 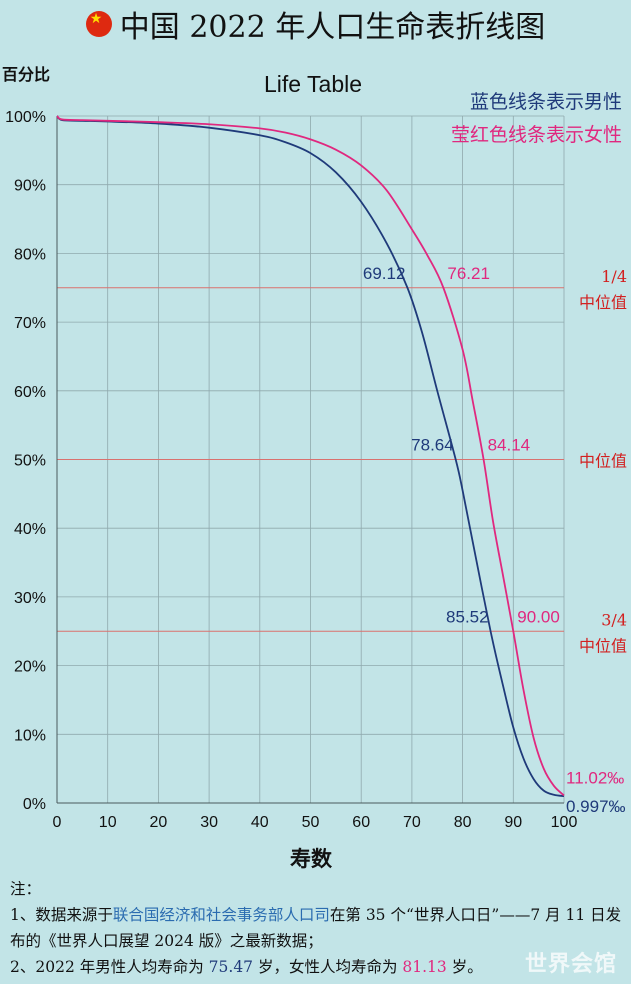 I want to click on x-tick-label: 80, so click(x=463, y=822).